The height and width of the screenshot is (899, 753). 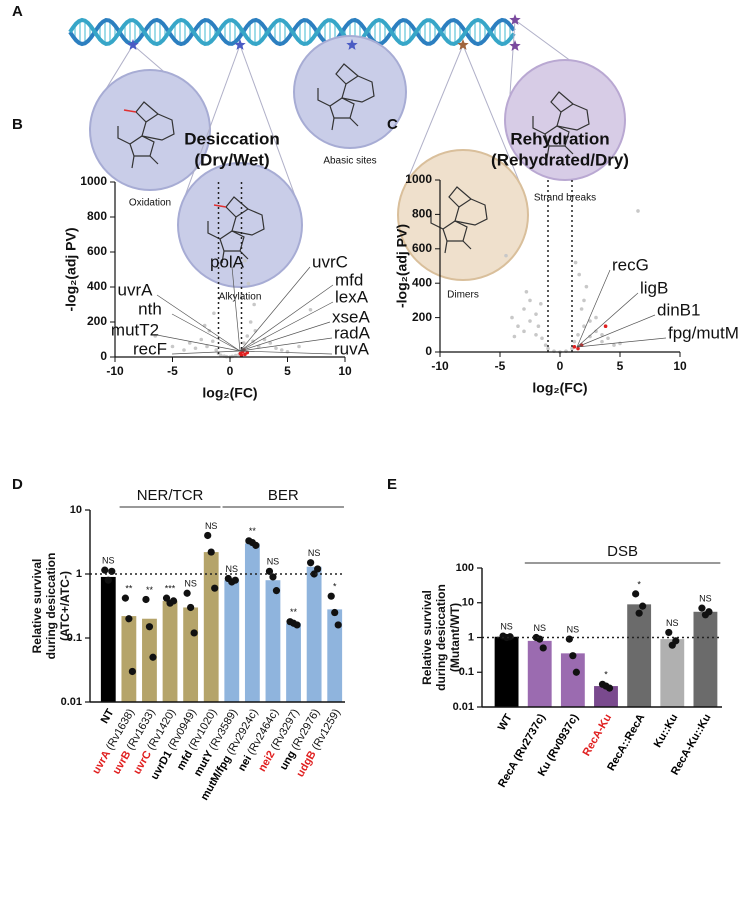 I want to click on y-tick-label: 0, so click(x=428, y=351).